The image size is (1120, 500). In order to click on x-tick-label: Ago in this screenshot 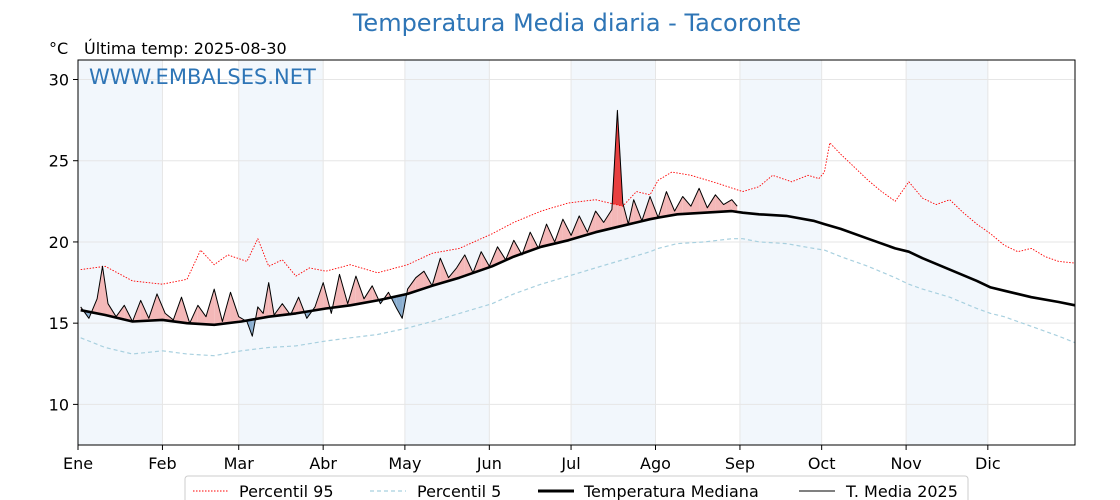, I will do `click(655, 463)`.